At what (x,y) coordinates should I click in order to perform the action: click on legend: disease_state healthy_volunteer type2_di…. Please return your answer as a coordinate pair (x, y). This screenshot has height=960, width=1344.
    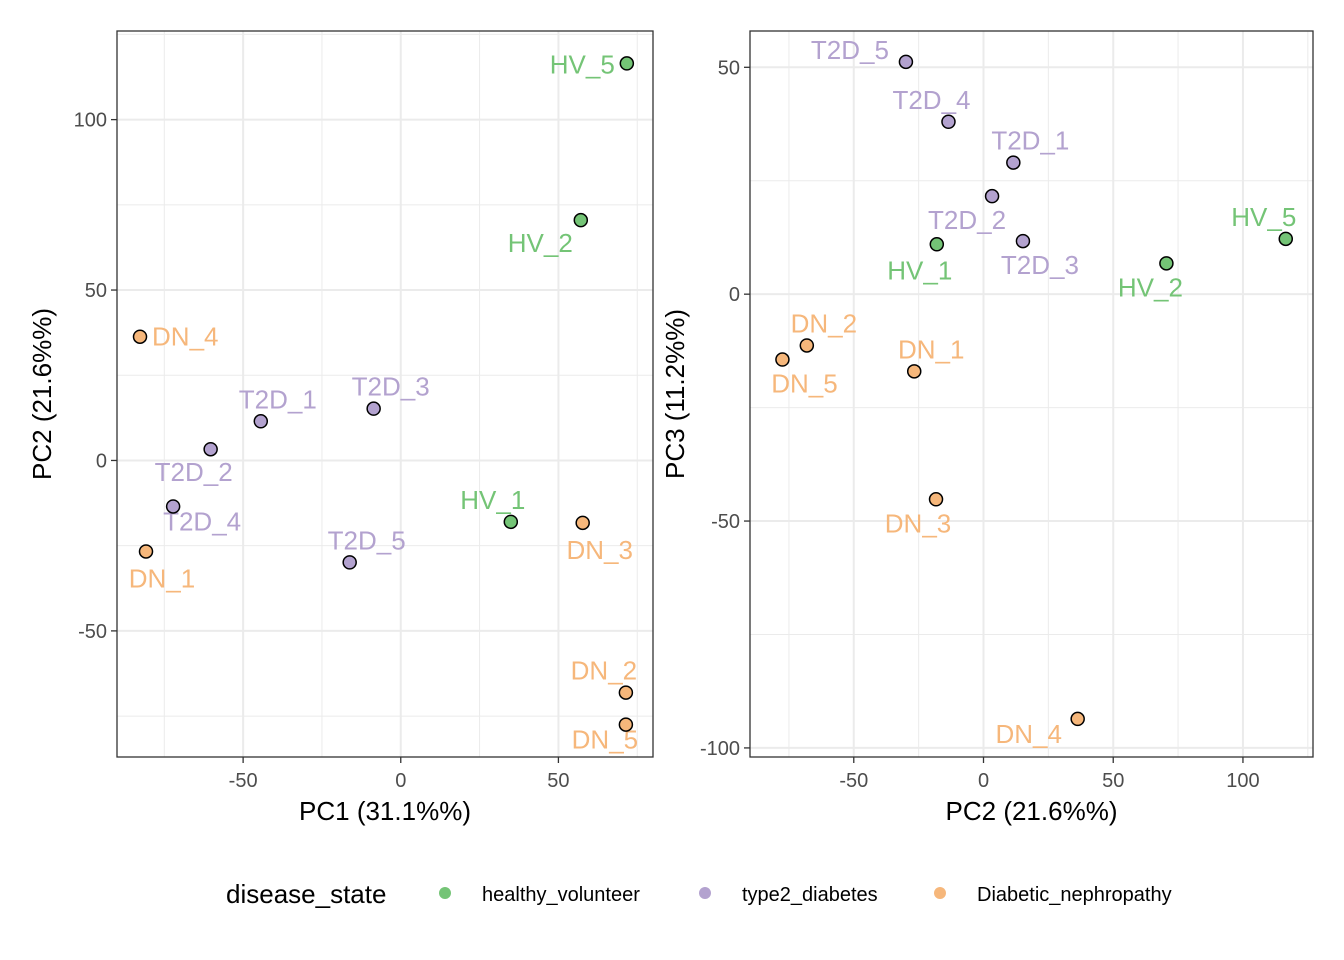
    Looking at the image, I should click on (699, 894).